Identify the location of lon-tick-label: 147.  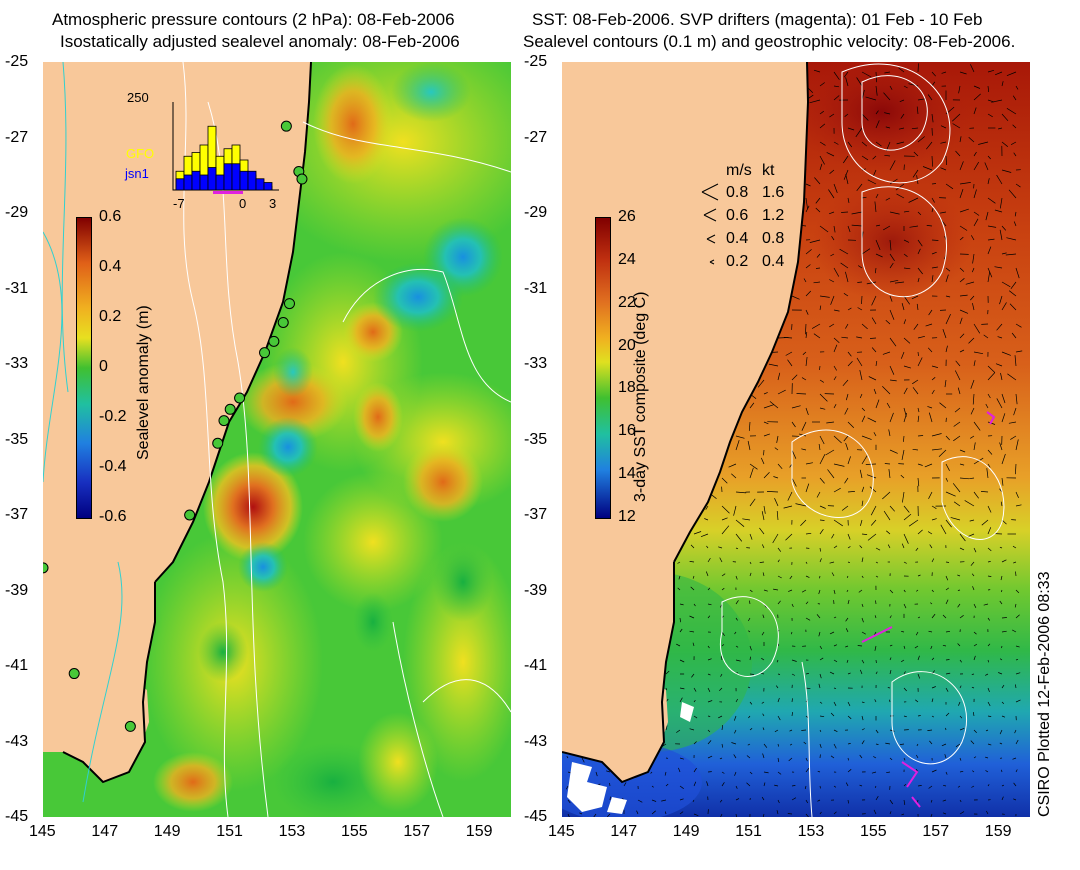
(105, 831).